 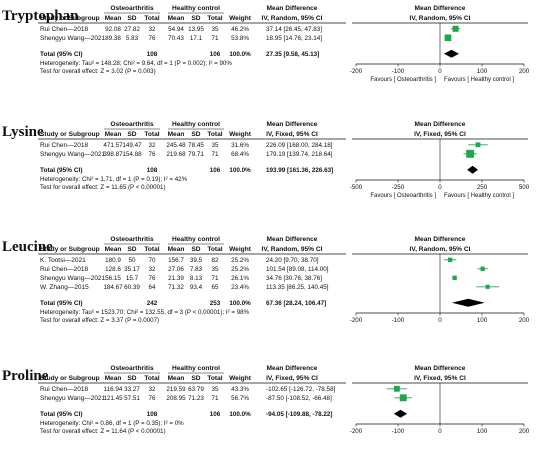 I want to click on study-ci: -87.50 [-108.52, -66.48], so click(x=299, y=398).